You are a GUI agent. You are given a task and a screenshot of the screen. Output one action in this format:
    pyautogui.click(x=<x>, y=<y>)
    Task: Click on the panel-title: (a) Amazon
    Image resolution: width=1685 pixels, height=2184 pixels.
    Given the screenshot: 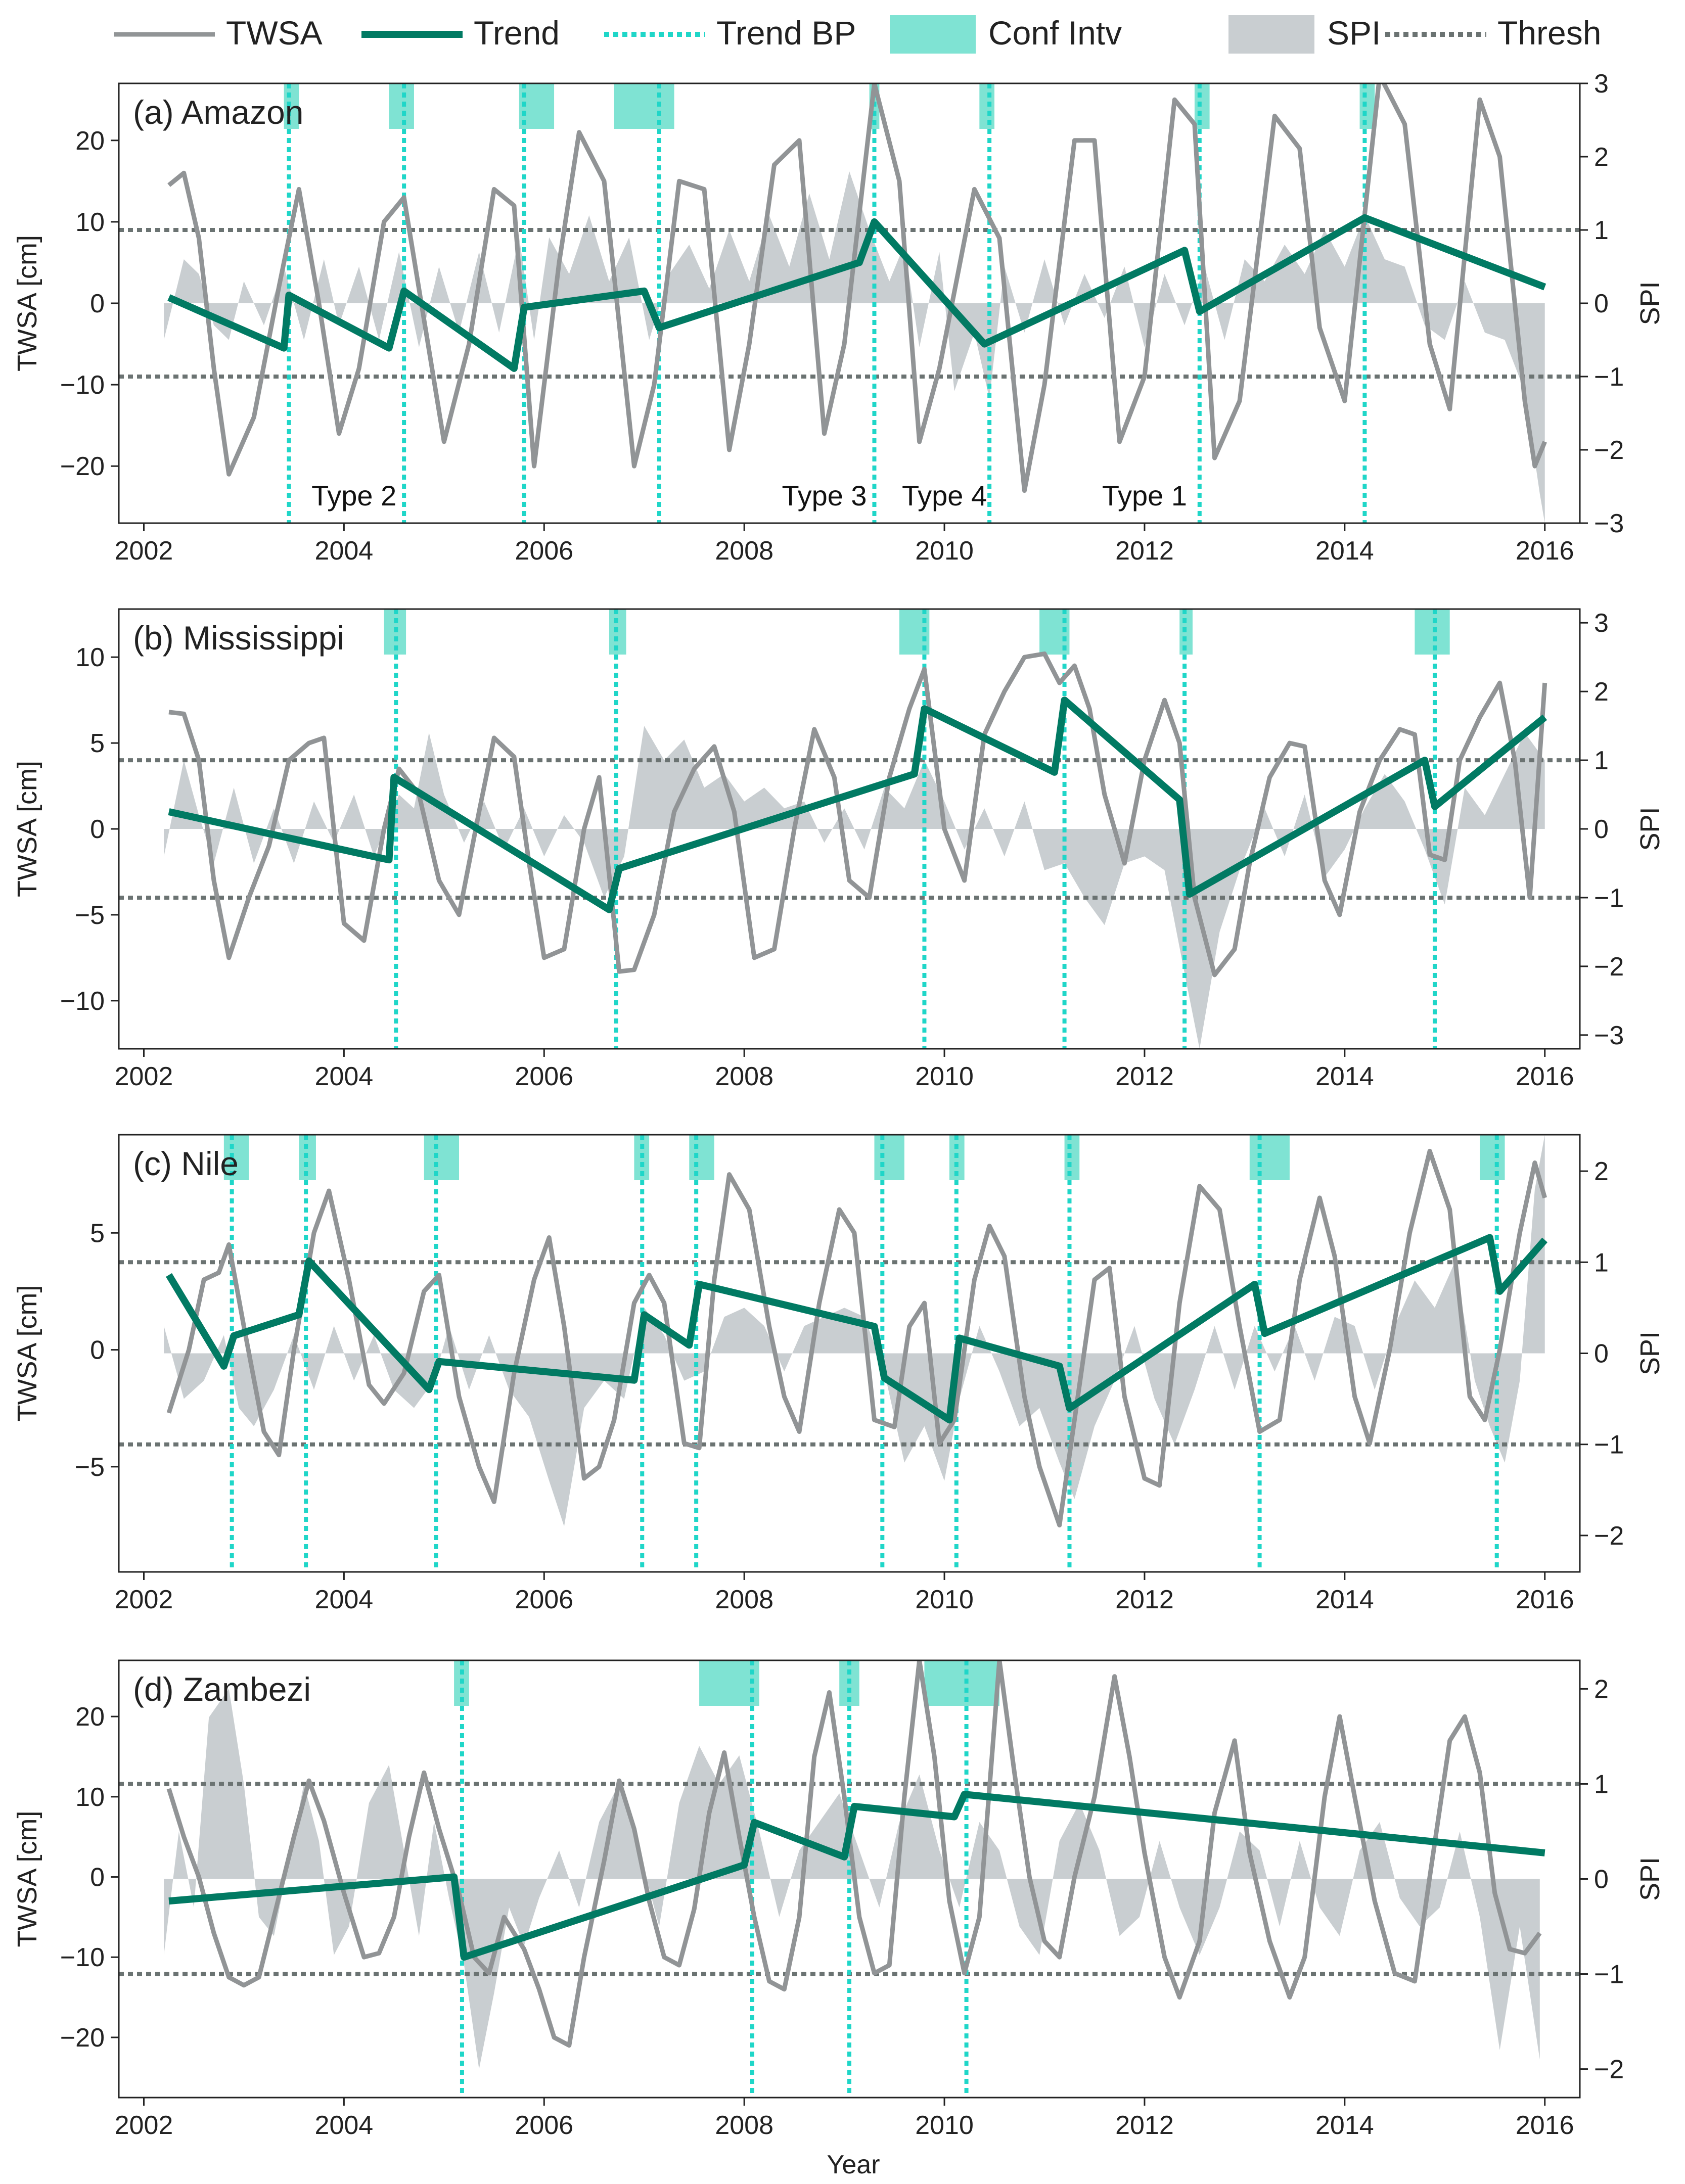 What is the action you would take?
    pyautogui.click(x=218, y=113)
    